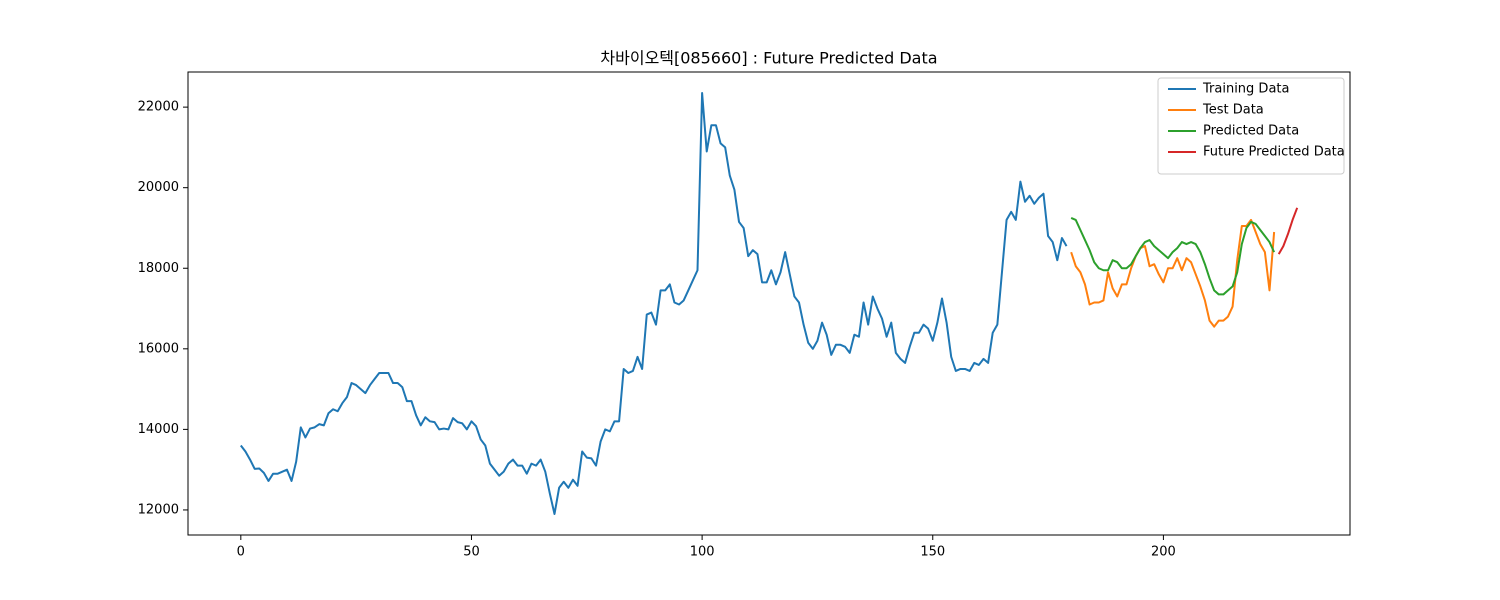  I want to click on legend-label: Test Data, so click(1233, 110).